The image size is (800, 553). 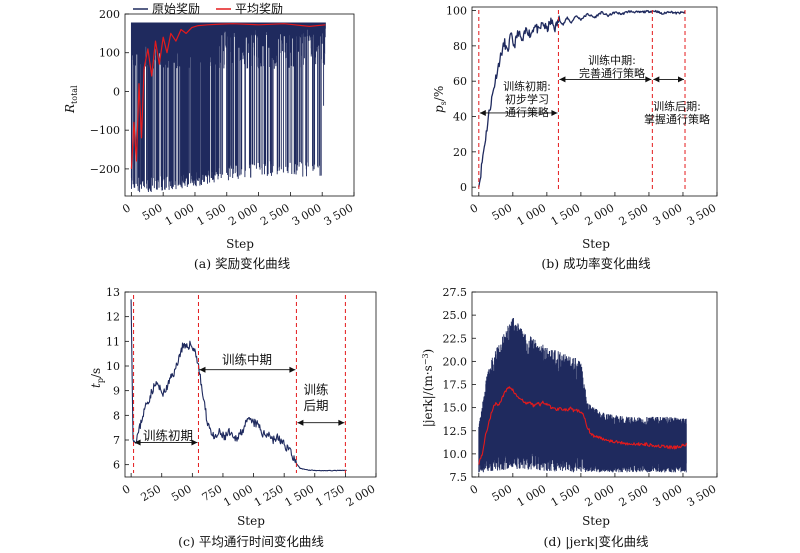 What do you see at coordinates (275, 214) in the screenshot?
I see `reward-xtick-label: 2 500` at bounding box center [275, 214].